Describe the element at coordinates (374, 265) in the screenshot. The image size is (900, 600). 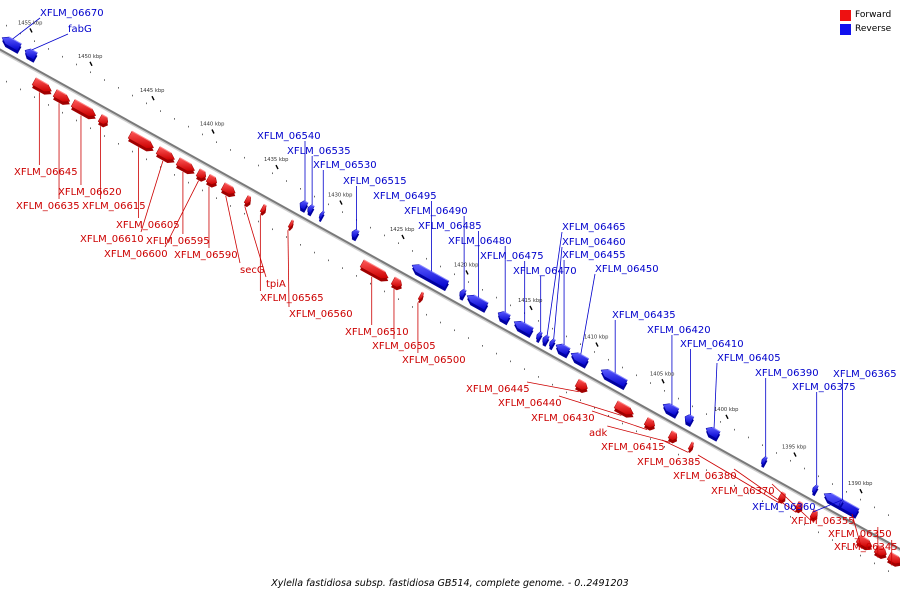
I see `XFLM_06510-feature-highlight` at that location.